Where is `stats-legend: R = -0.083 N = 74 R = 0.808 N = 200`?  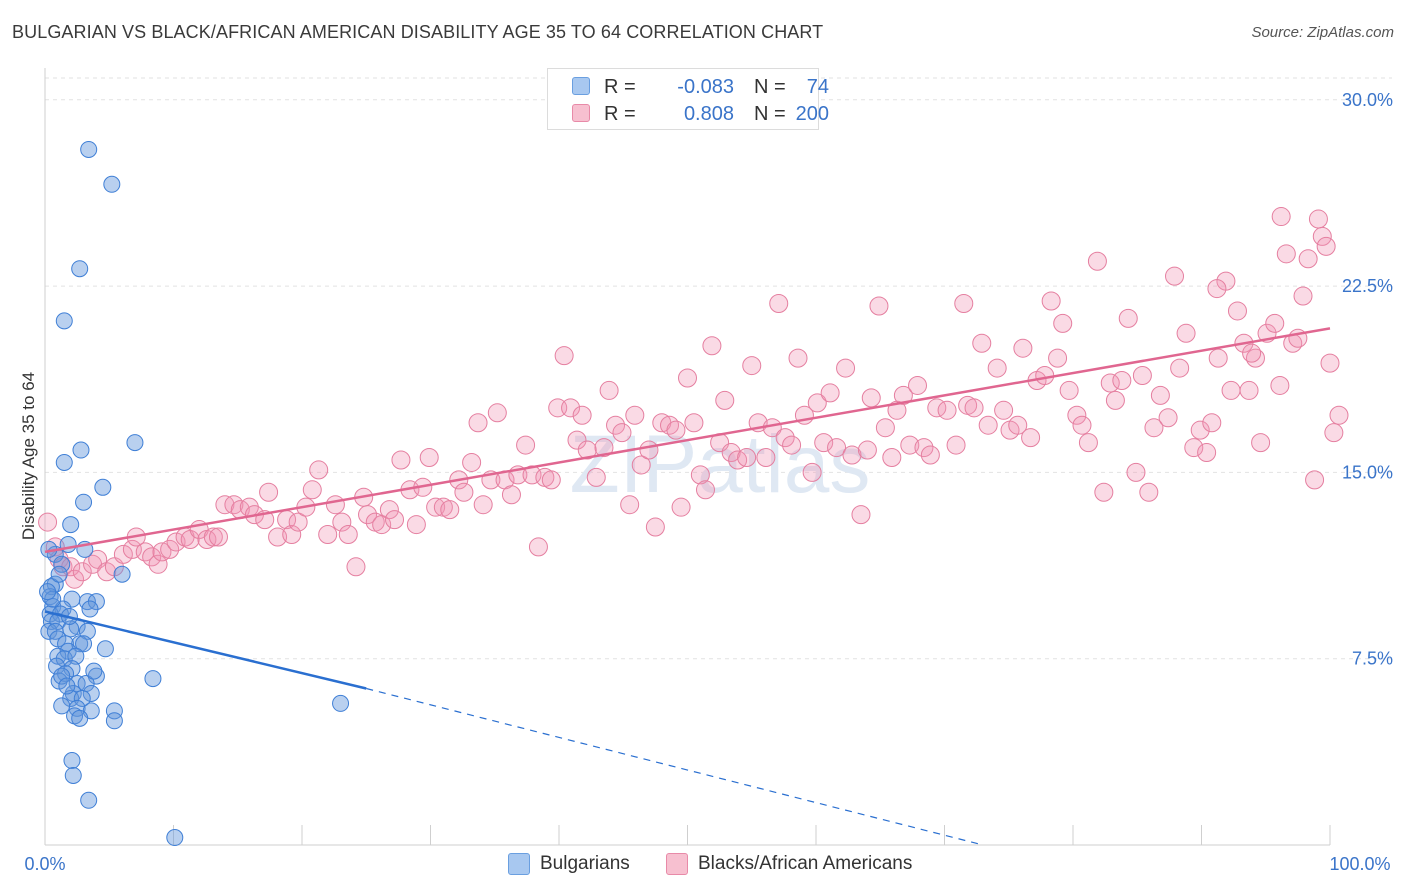 stats-legend: R = -0.083 N = 74 R = 0.808 N = 200 is located at coordinates (688, 99).